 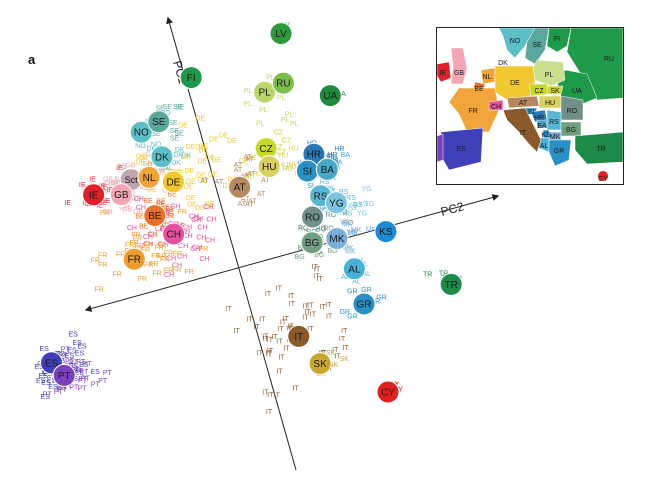 What do you see at coordinates (52, 363) in the screenshot?
I see `centroid-label: ES` at bounding box center [52, 363].